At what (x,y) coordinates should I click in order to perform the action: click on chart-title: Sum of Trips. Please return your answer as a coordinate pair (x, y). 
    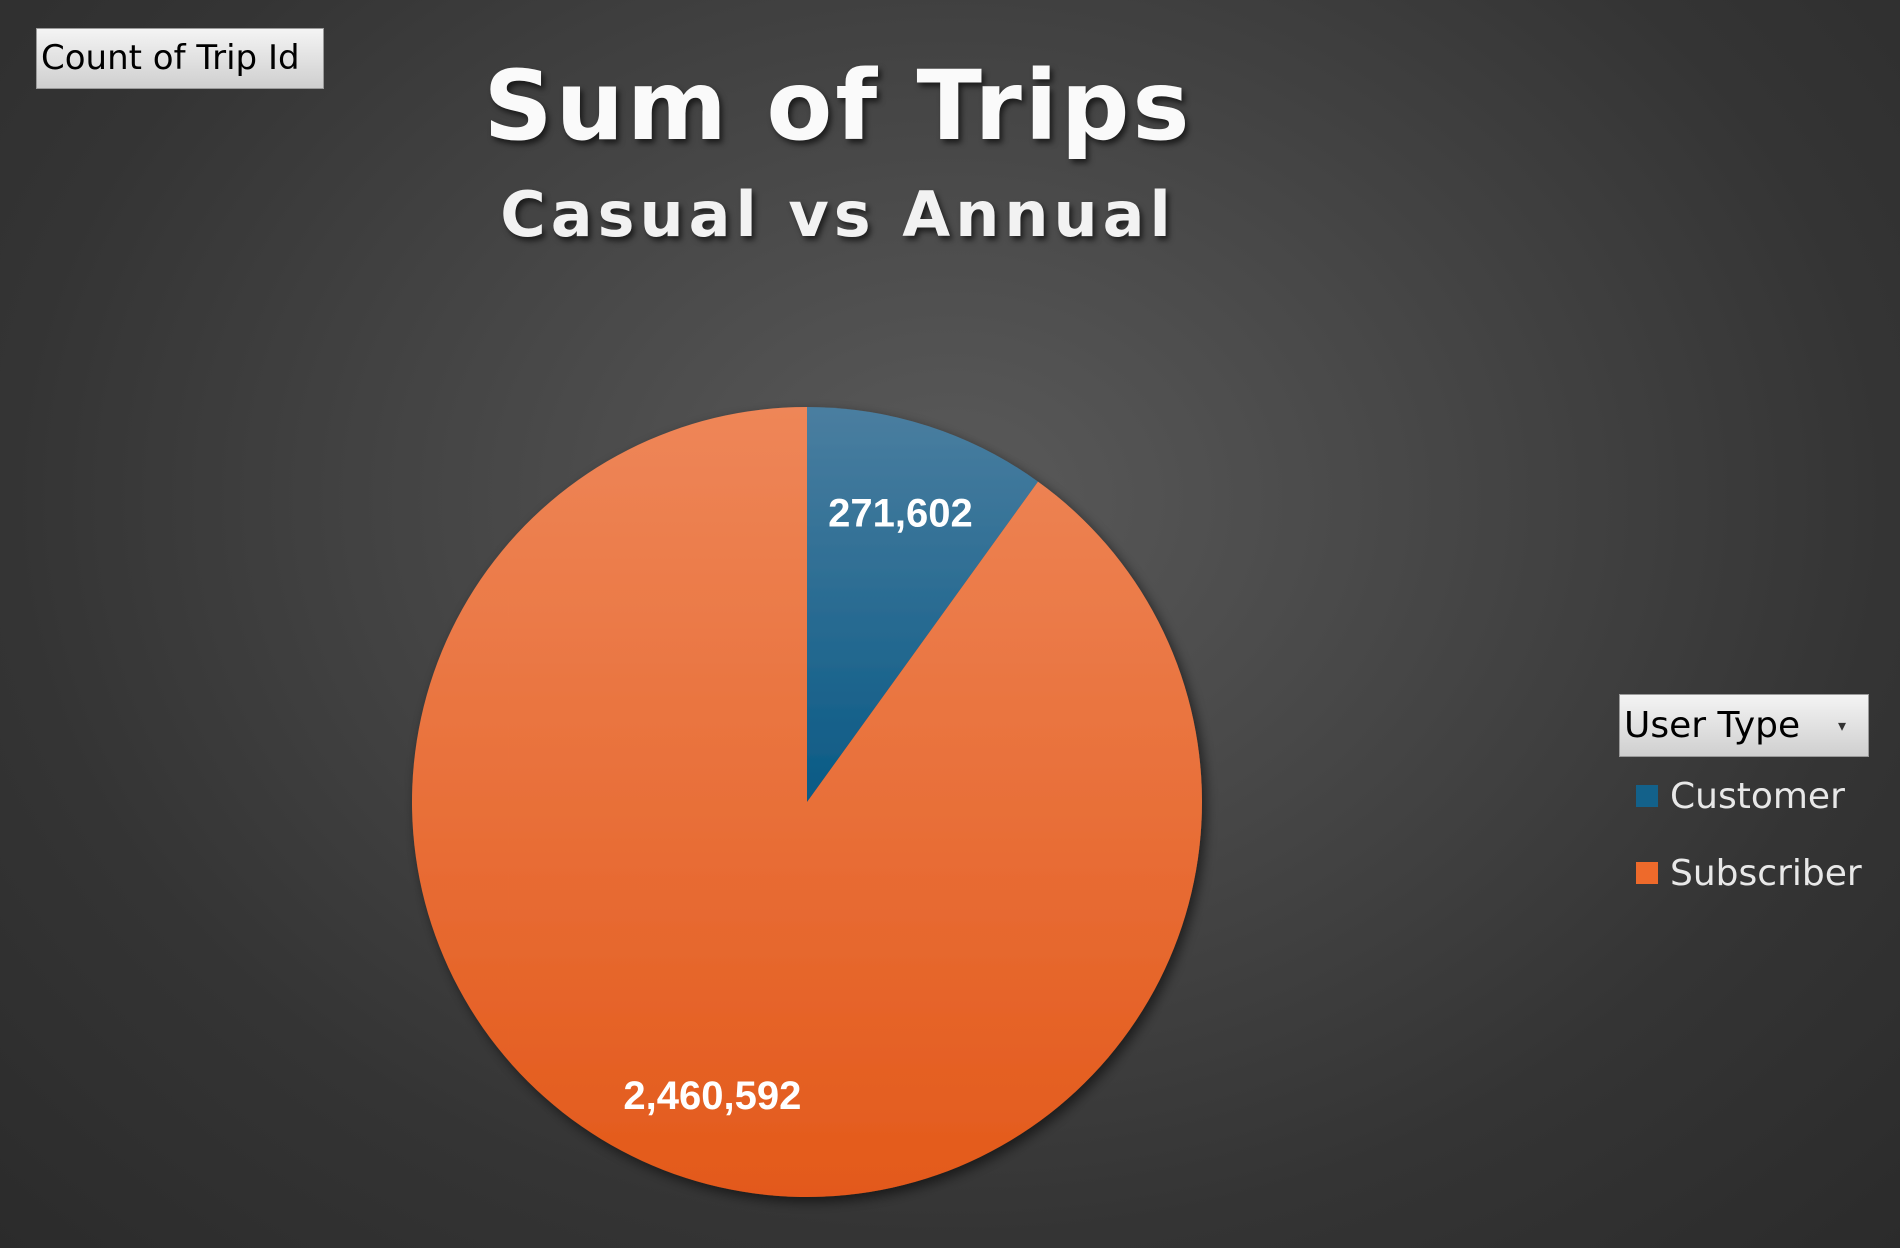
    Looking at the image, I should click on (838, 106).